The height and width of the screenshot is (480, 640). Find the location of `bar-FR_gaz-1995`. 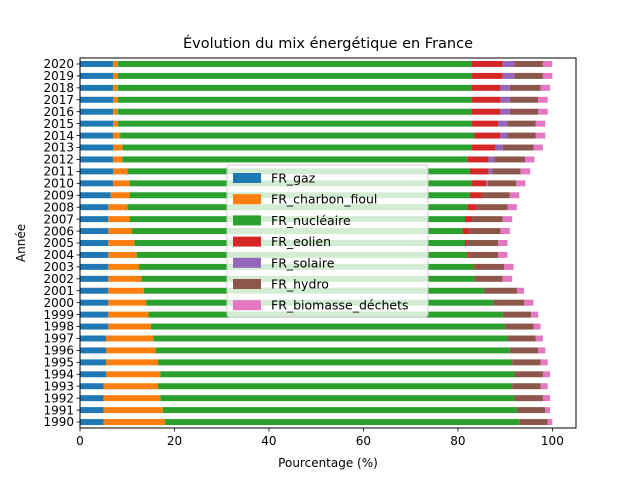

bar-FR_gaz-1995 is located at coordinates (93, 362).